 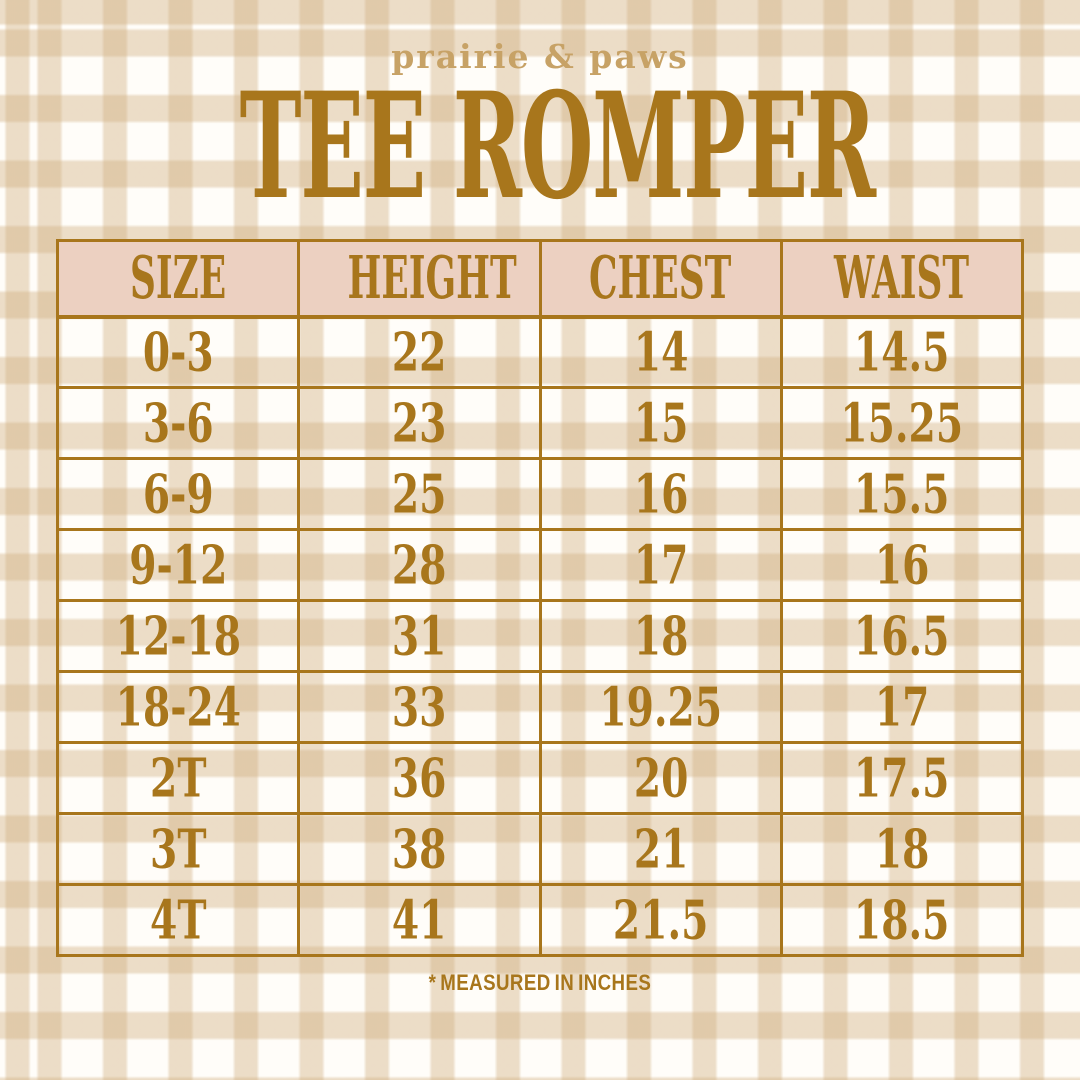 I want to click on column-header-waist-label: WAIST, so click(x=902, y=278).